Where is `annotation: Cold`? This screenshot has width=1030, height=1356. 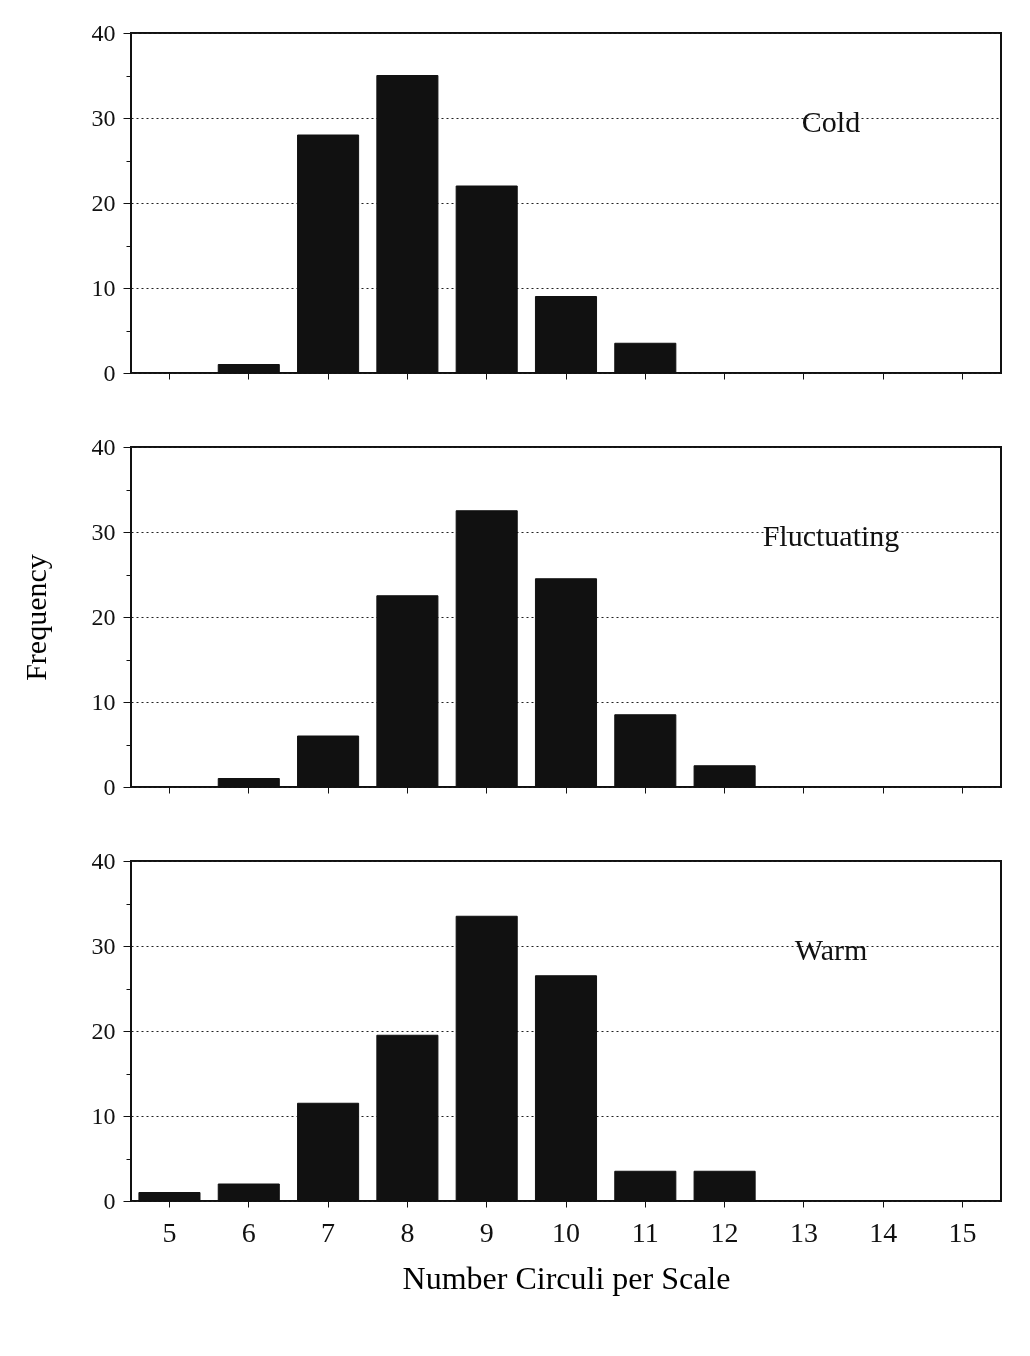 annotation: Cold is located at coordinates (831, 121).